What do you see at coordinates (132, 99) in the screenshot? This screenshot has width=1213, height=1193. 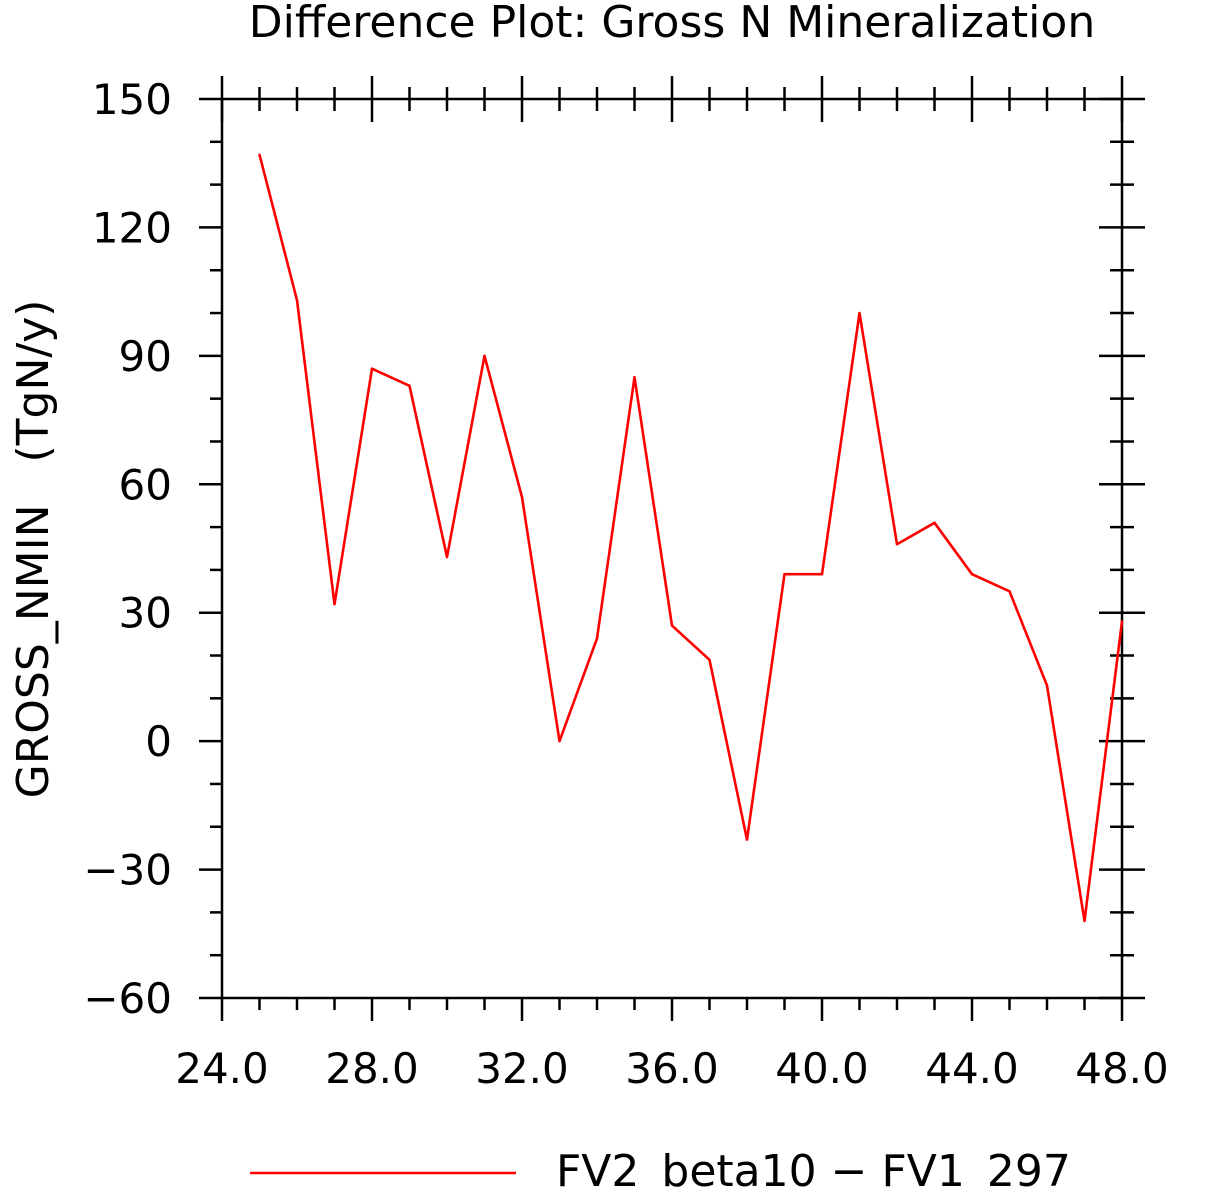 I see `y-tick-label: 150` at bounding box center [132, 99].